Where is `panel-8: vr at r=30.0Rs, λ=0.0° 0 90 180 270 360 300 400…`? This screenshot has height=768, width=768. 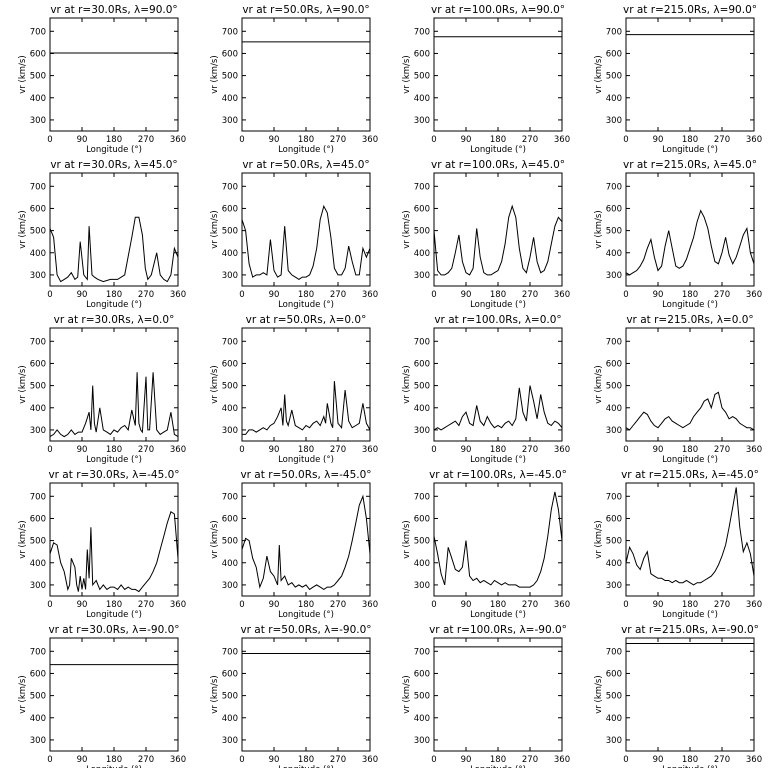
panel-8: vr at r=30.0Rs, λ=0.0° 0 90 180 270 360 300 400… is located at coordinates (102, 389).